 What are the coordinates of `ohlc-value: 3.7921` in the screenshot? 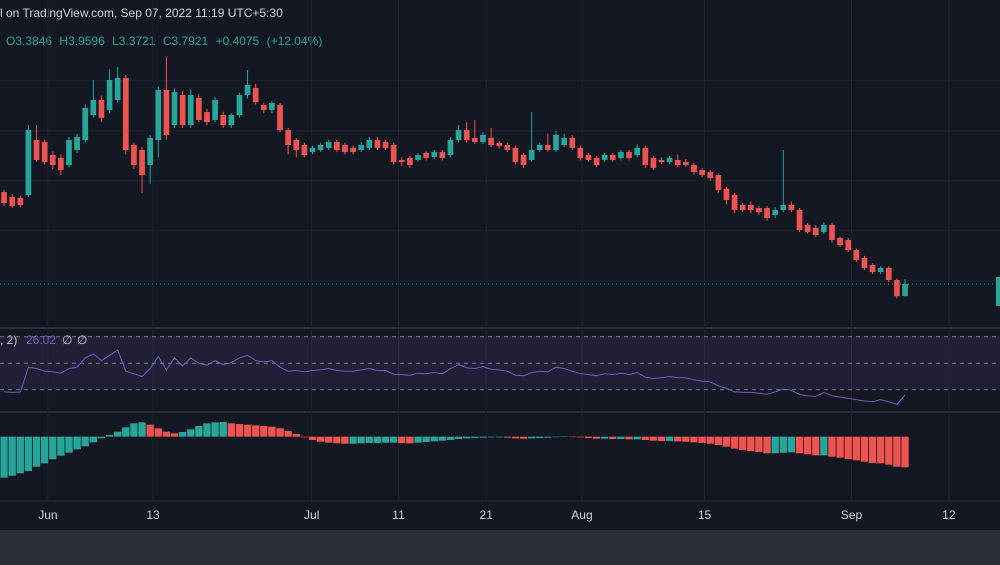 It's located at (190, 41).